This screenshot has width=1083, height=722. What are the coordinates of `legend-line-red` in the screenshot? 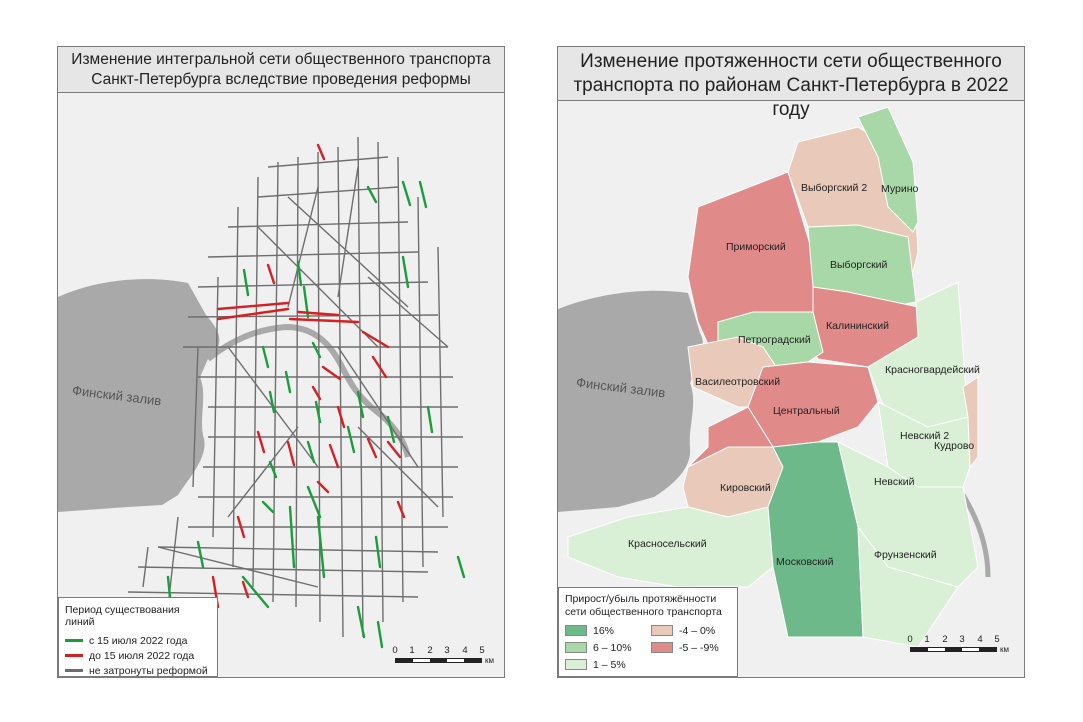 It's located at (74, 655).